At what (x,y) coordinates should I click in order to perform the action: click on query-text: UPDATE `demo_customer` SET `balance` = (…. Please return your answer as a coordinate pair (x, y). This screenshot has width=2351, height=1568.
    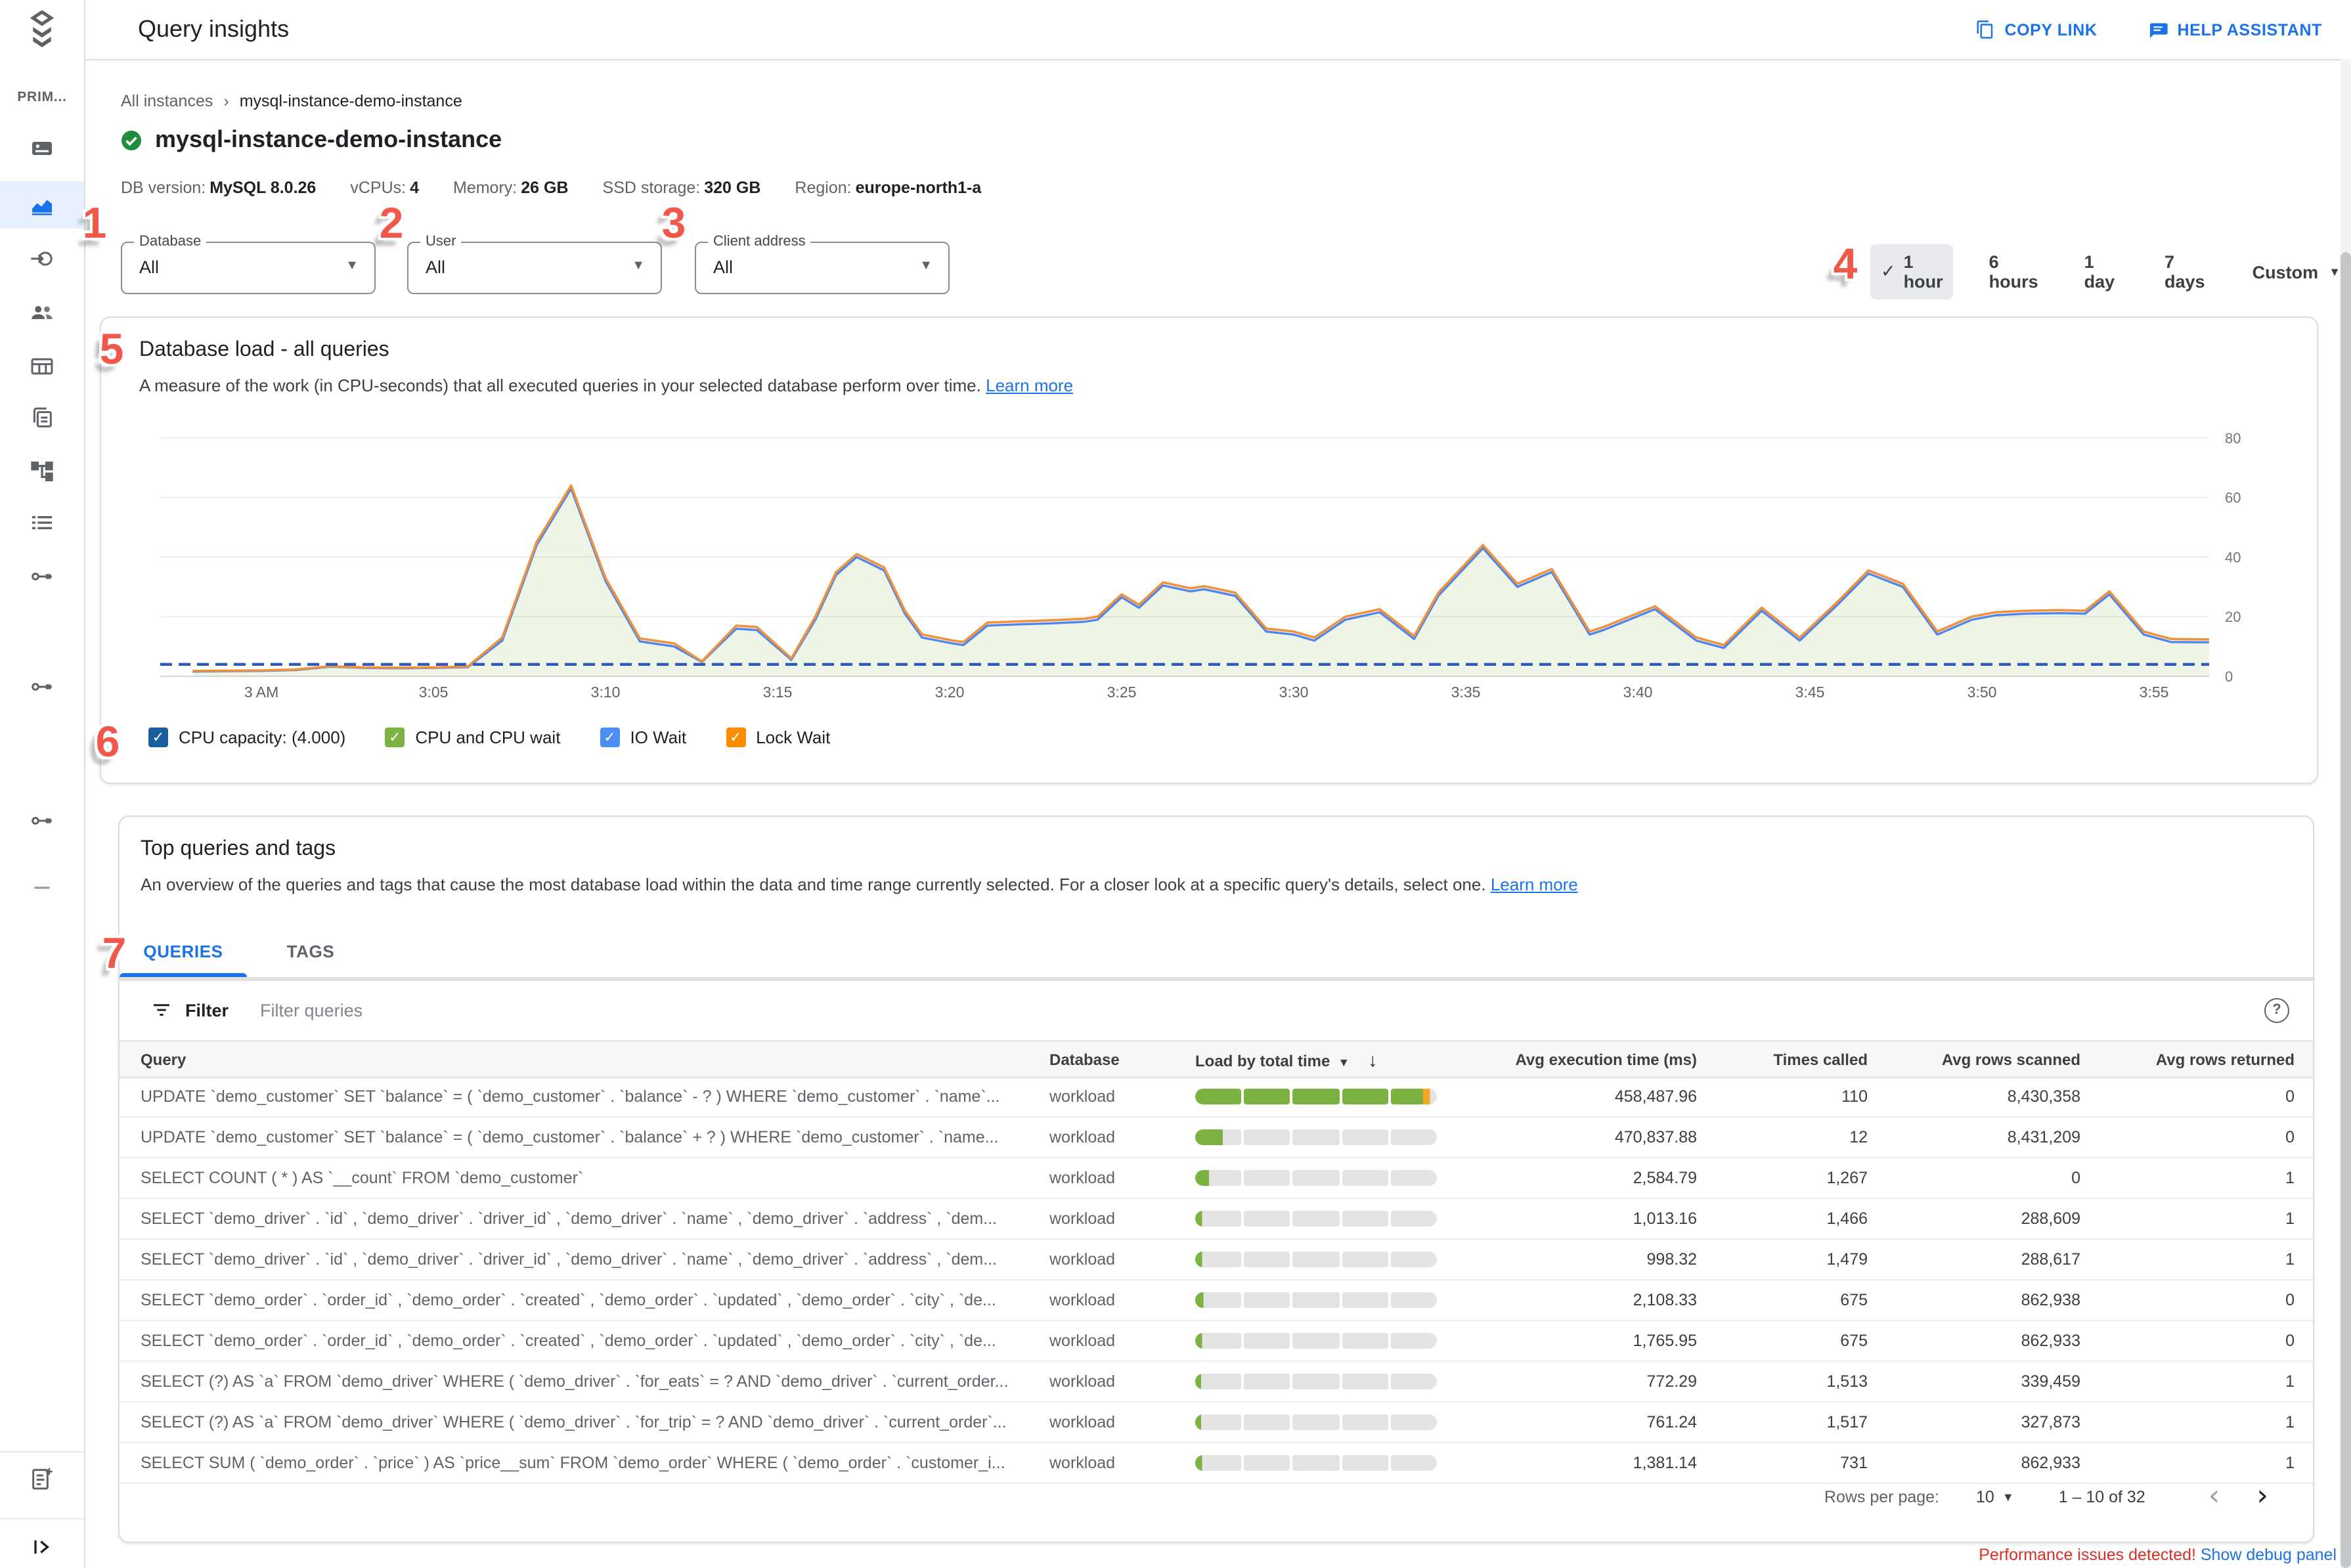
    Looking at the image, I should click on (570, 1096).